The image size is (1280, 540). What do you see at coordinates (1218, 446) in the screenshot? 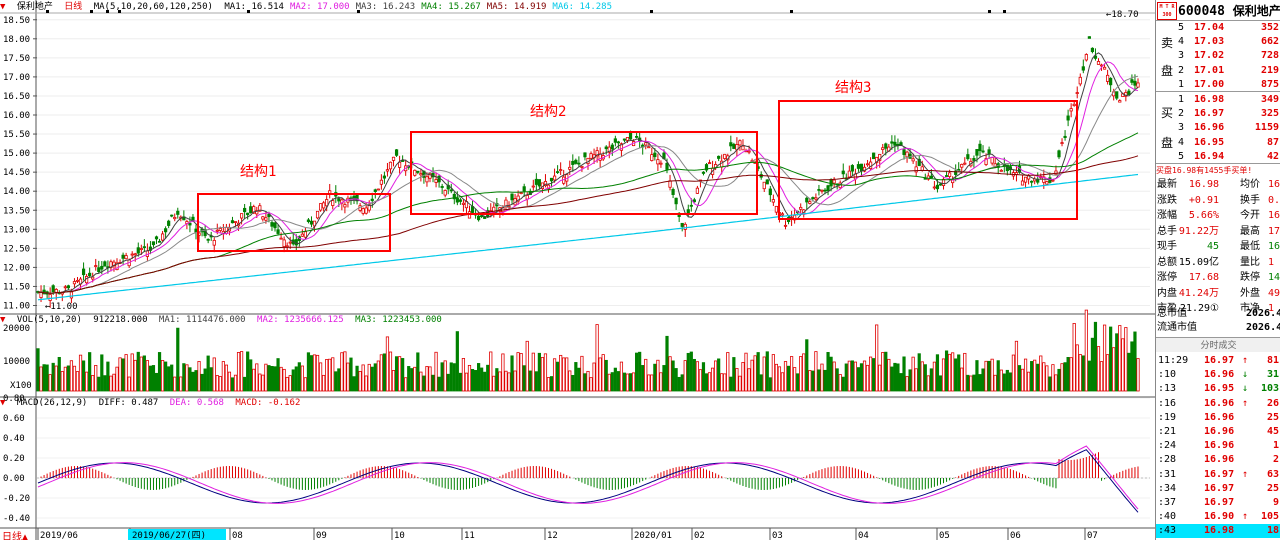
I see `tick-row: :24 16.96 1` at bounding box center [1218, 446].